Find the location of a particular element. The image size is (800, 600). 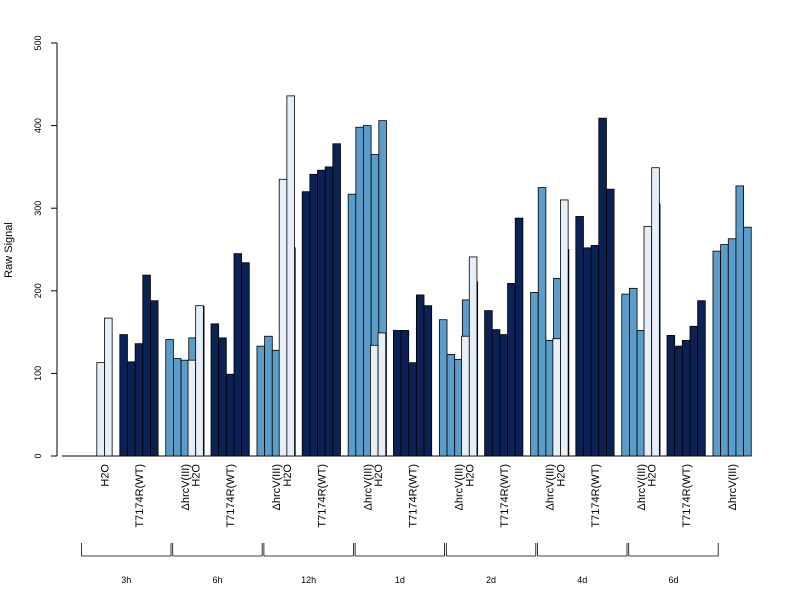

time-label: 6d is located at coordinates (673, 580).